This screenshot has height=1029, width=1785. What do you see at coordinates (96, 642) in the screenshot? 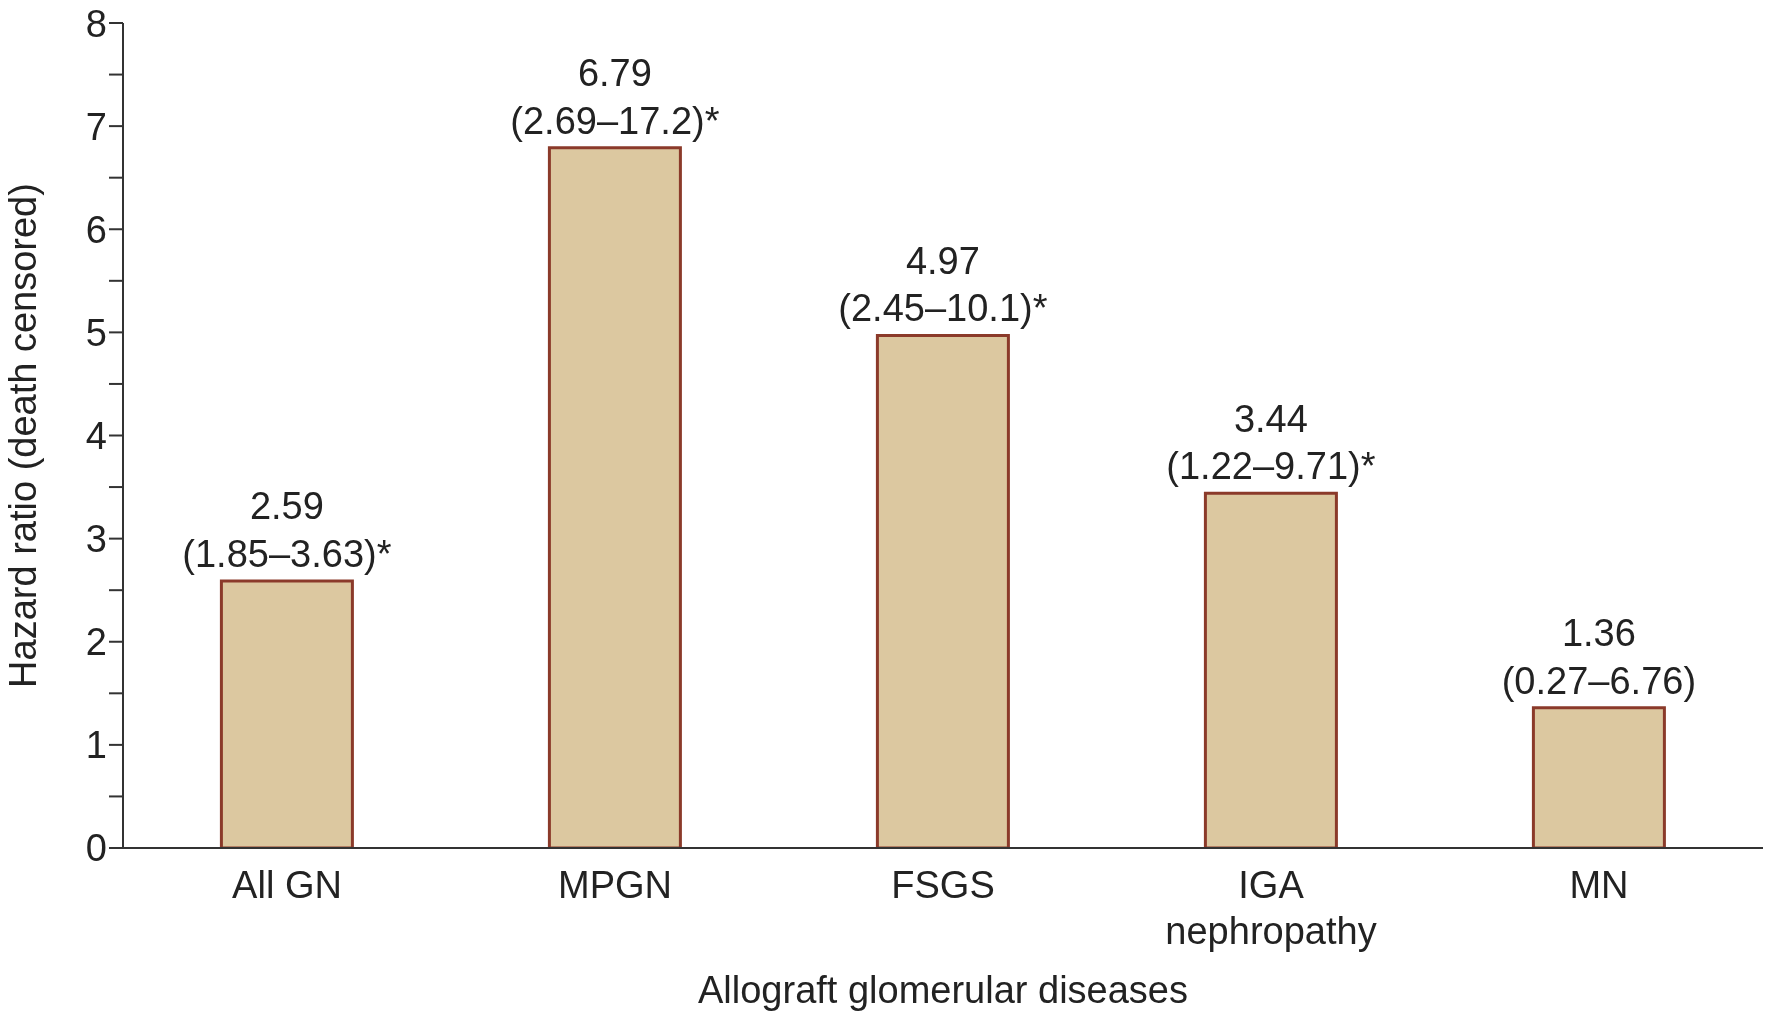
I see `y-tick-label: 2` at bounding box center [96, 642].